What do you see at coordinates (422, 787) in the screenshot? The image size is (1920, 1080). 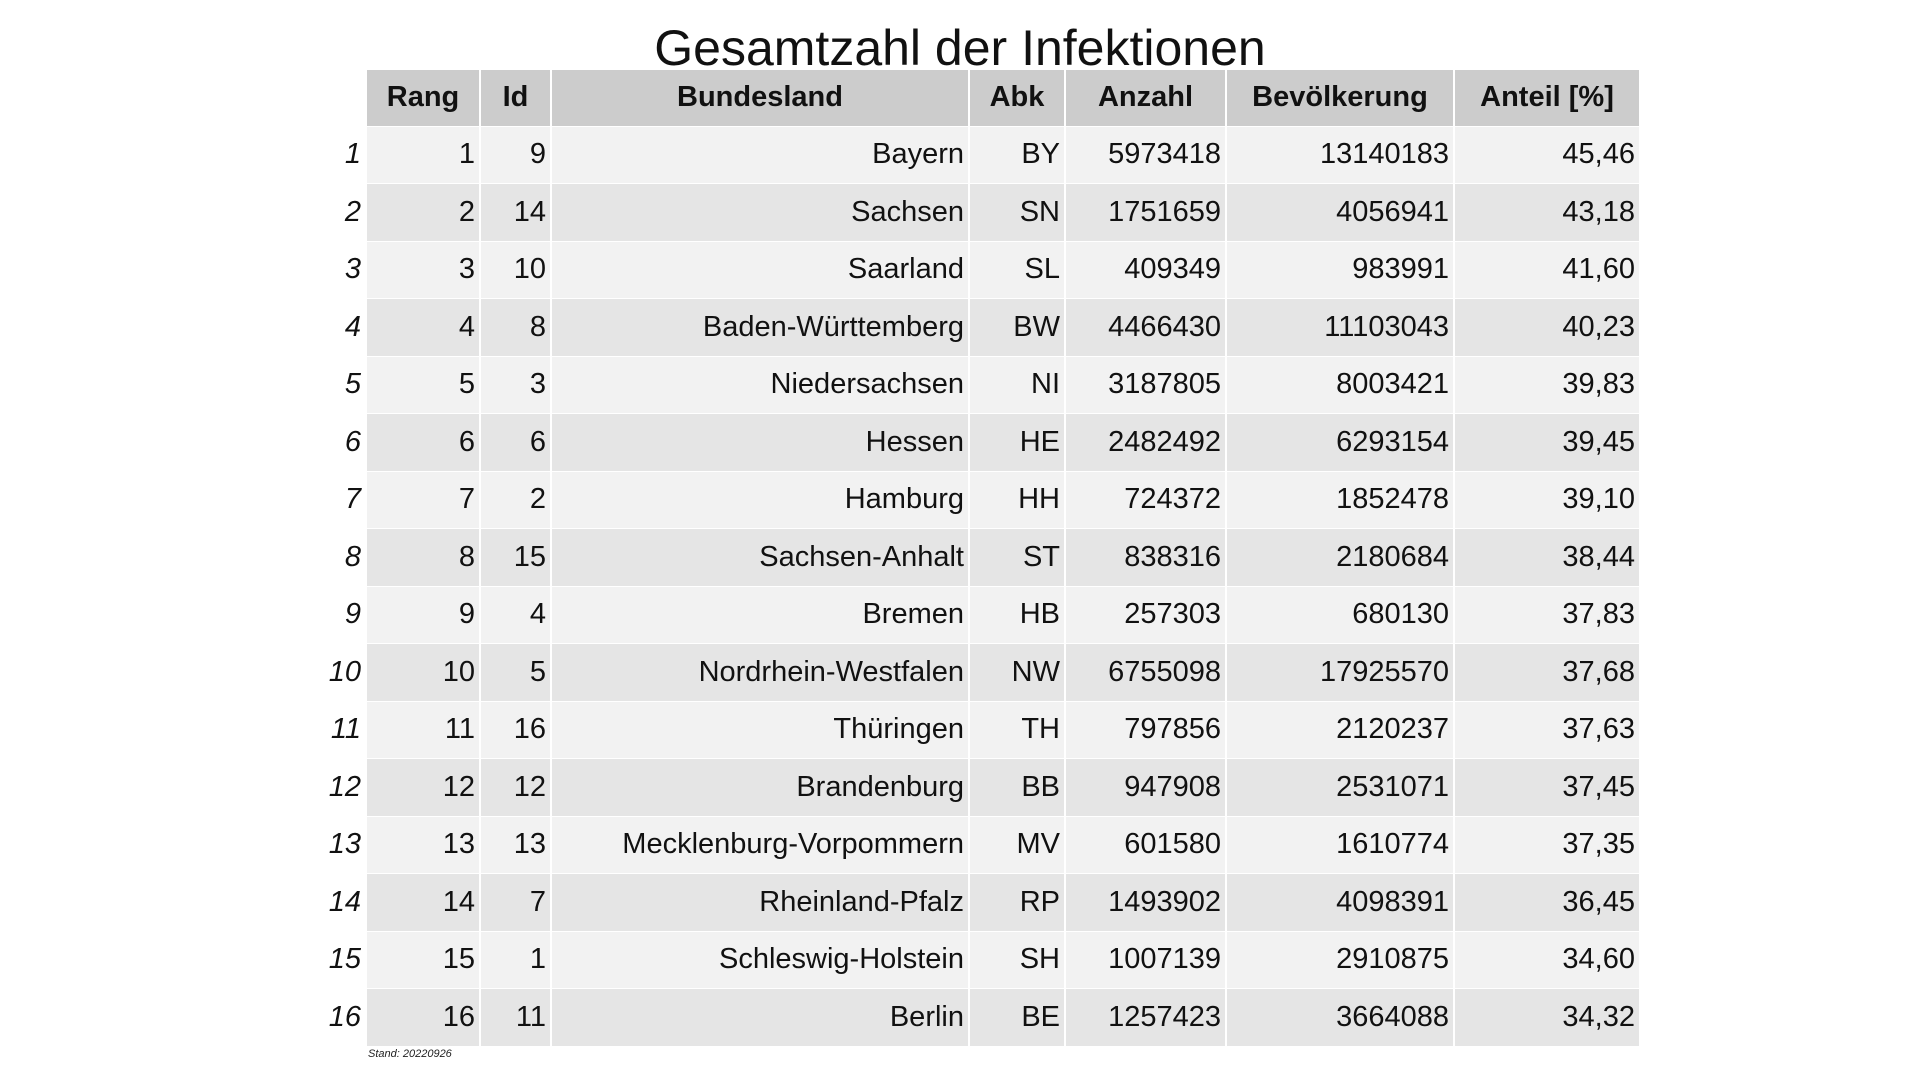 I see `cell-rang: 12` at bounding box center [422, 787].